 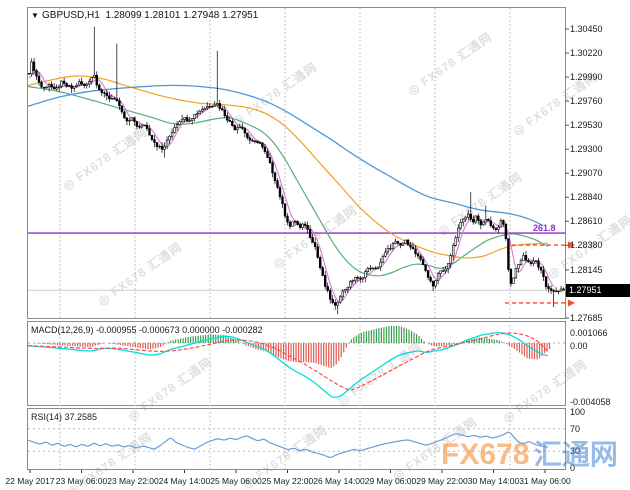 What do you see at coordinates (71, 15) in the screenshot?
I see `symbol-period: GBPUSD,H1` at bounding box center [71, 15].